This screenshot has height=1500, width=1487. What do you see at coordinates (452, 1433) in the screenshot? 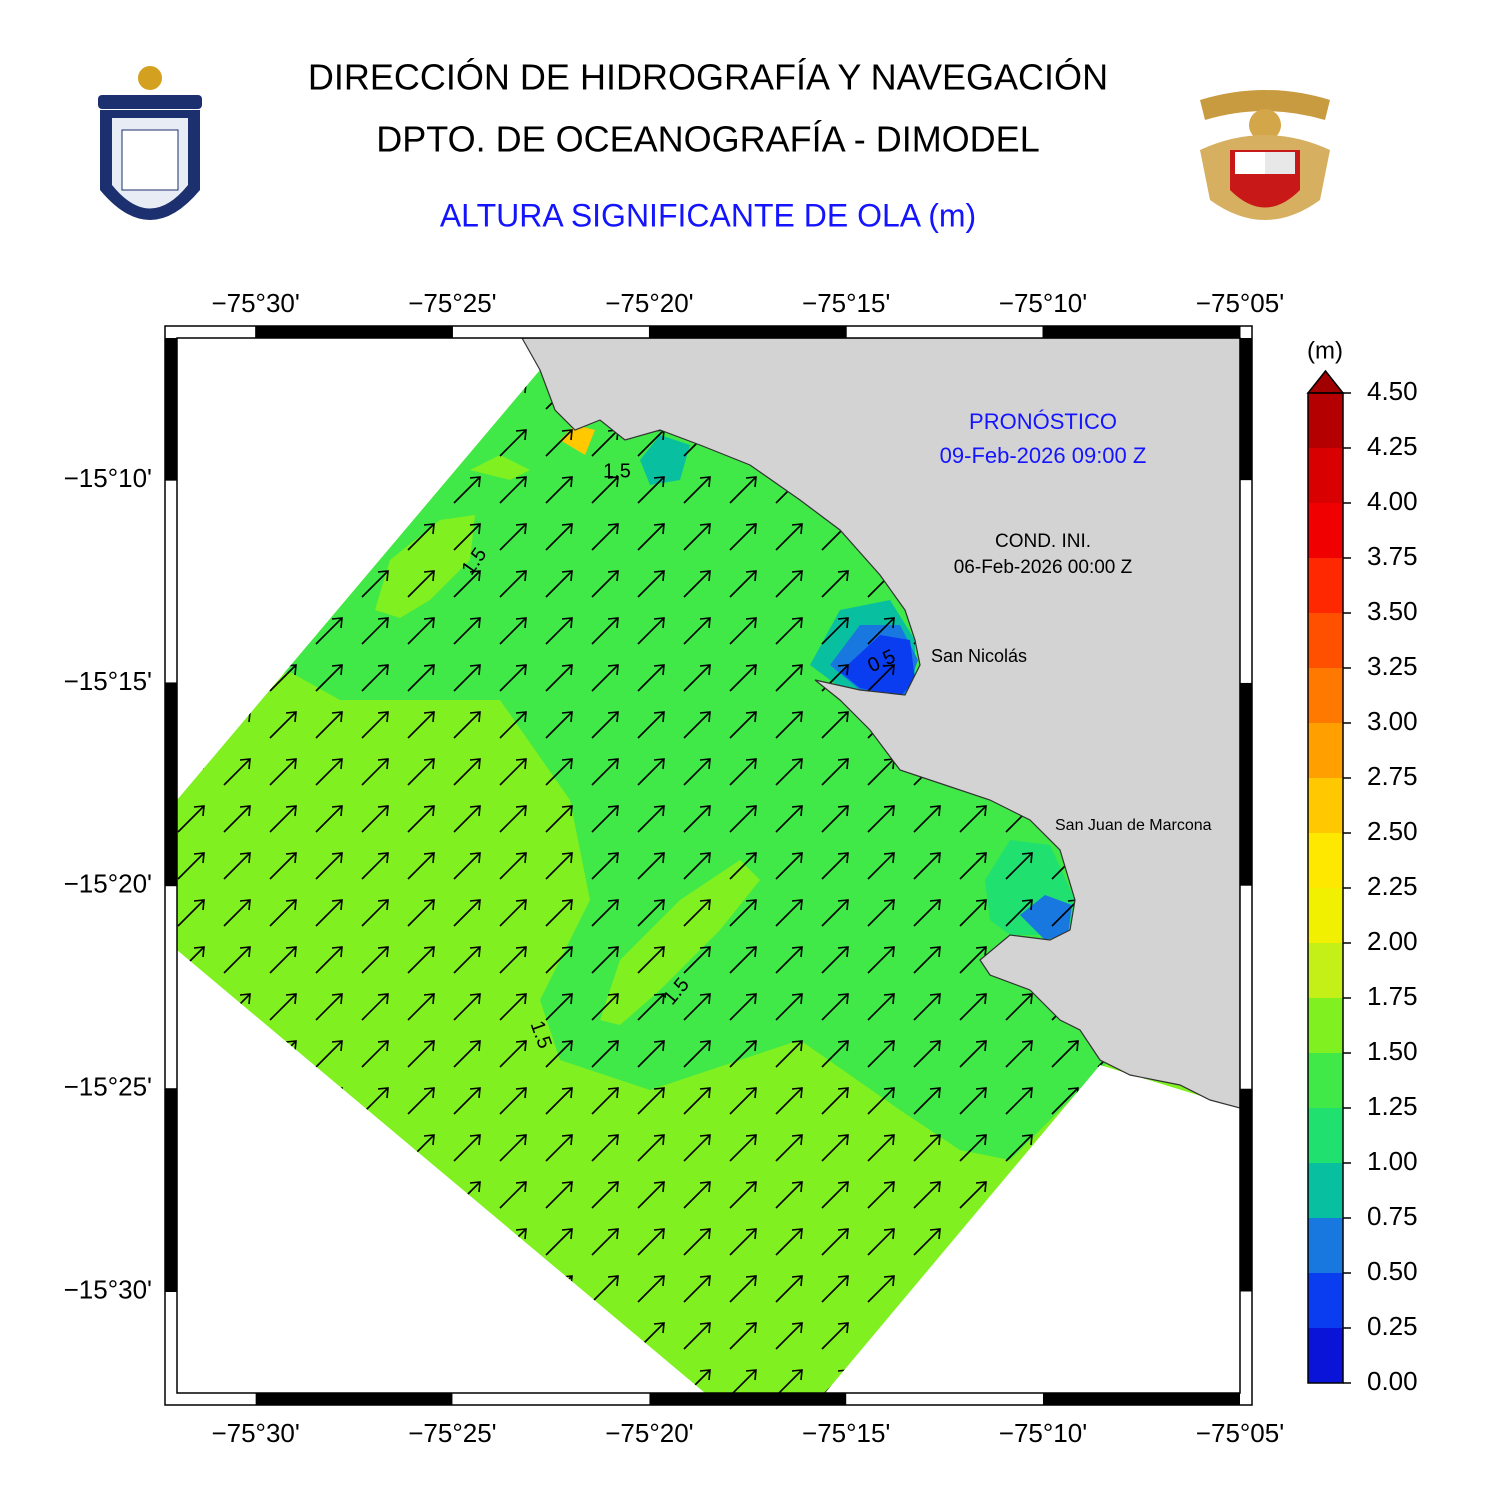
I see `x-tick-label: −75°25'` at bounding box center [452, 1433].